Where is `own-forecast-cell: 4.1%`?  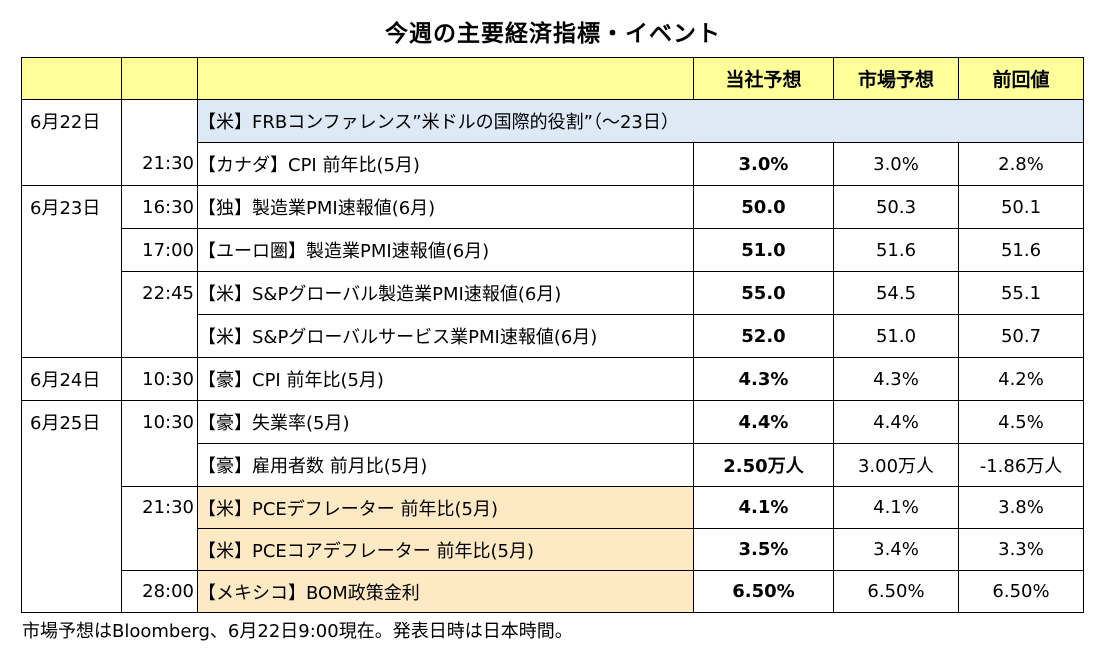
own-forecast-cell: 4.1% is located at coordinates (763, 507).